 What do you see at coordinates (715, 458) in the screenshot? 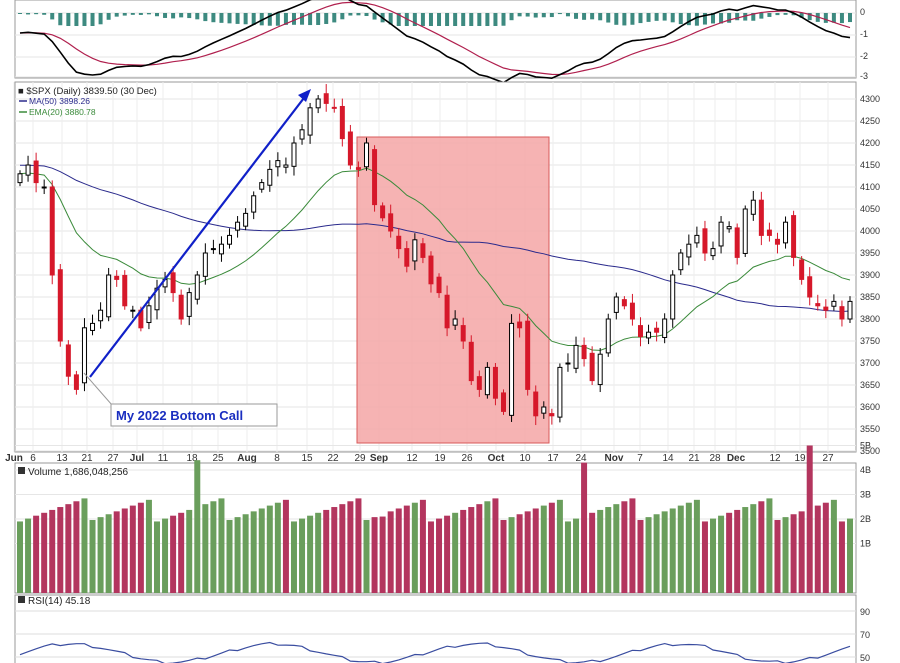
I see `x-tick-label: 28` at bounding box center [715, 458].